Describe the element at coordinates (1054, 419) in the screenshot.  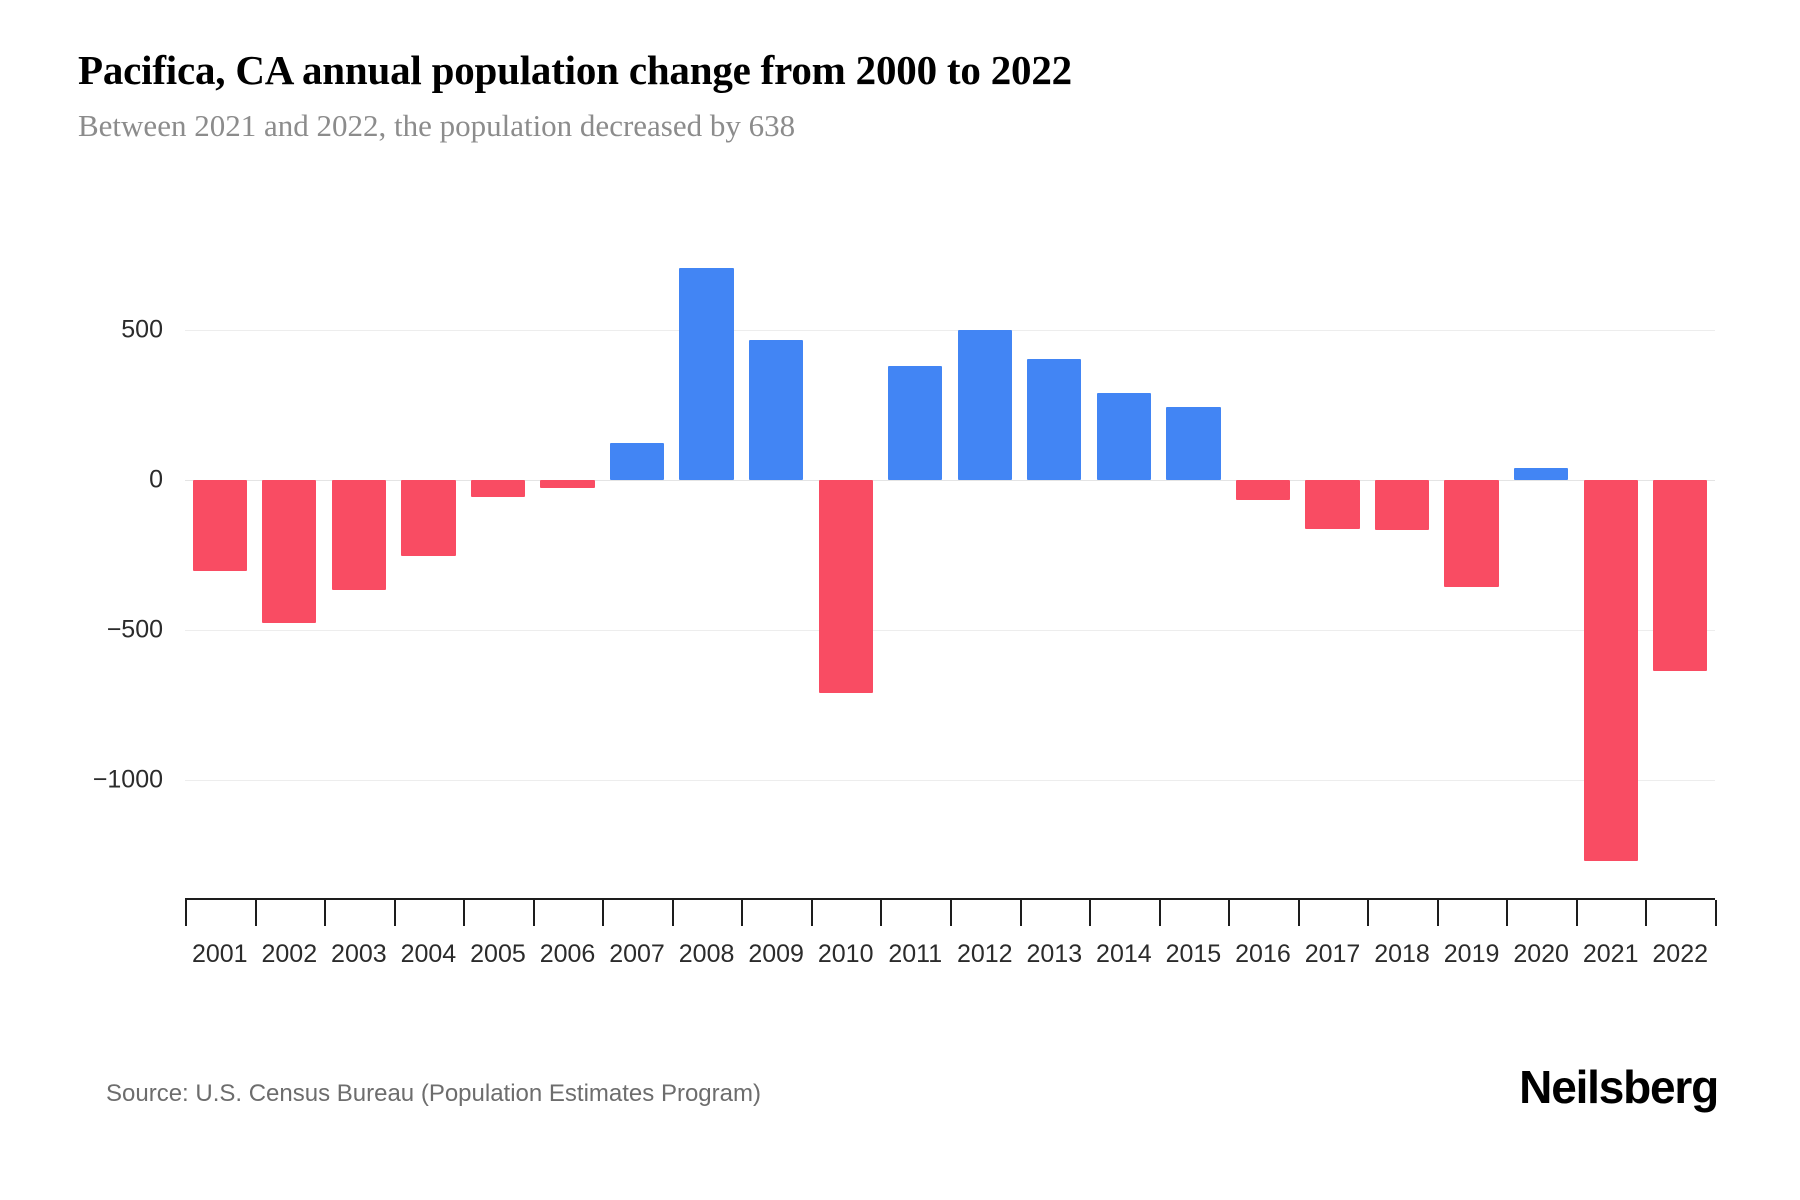
I see `bar-2013` at that location.